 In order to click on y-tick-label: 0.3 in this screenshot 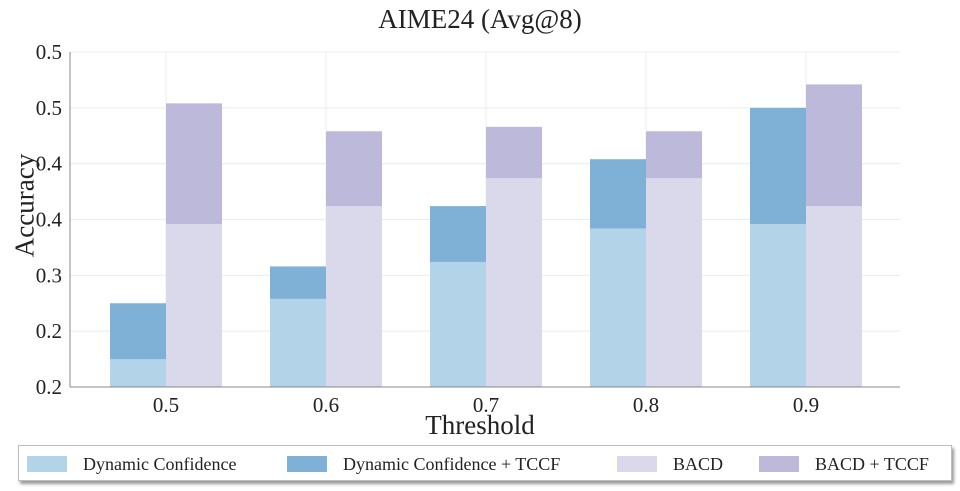, I will do `click(49, 275)`.